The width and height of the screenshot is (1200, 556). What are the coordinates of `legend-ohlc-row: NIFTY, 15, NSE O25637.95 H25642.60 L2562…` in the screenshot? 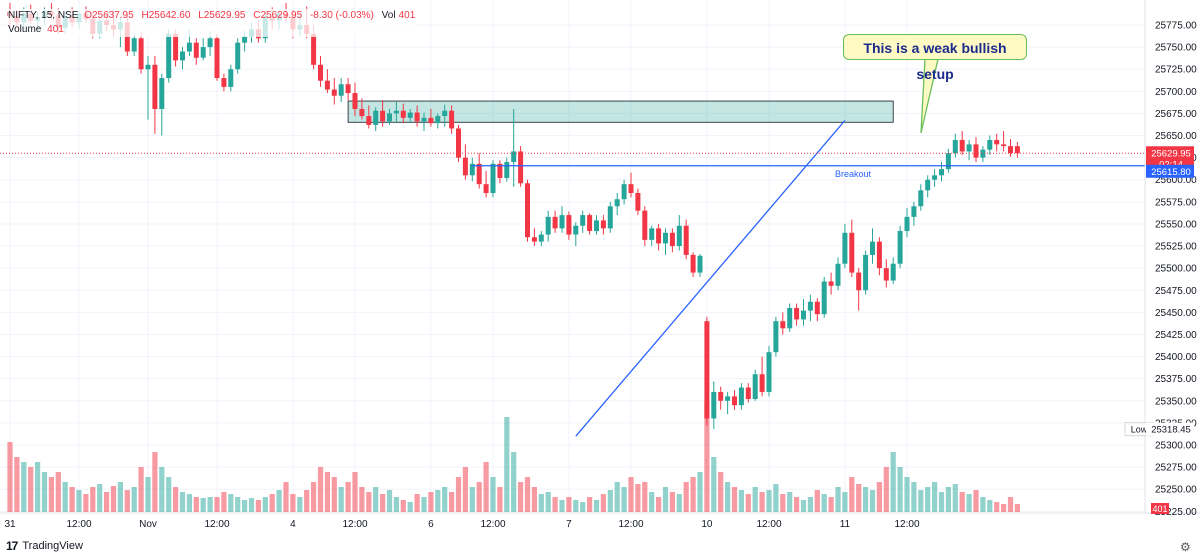 It's located at (211, 16).